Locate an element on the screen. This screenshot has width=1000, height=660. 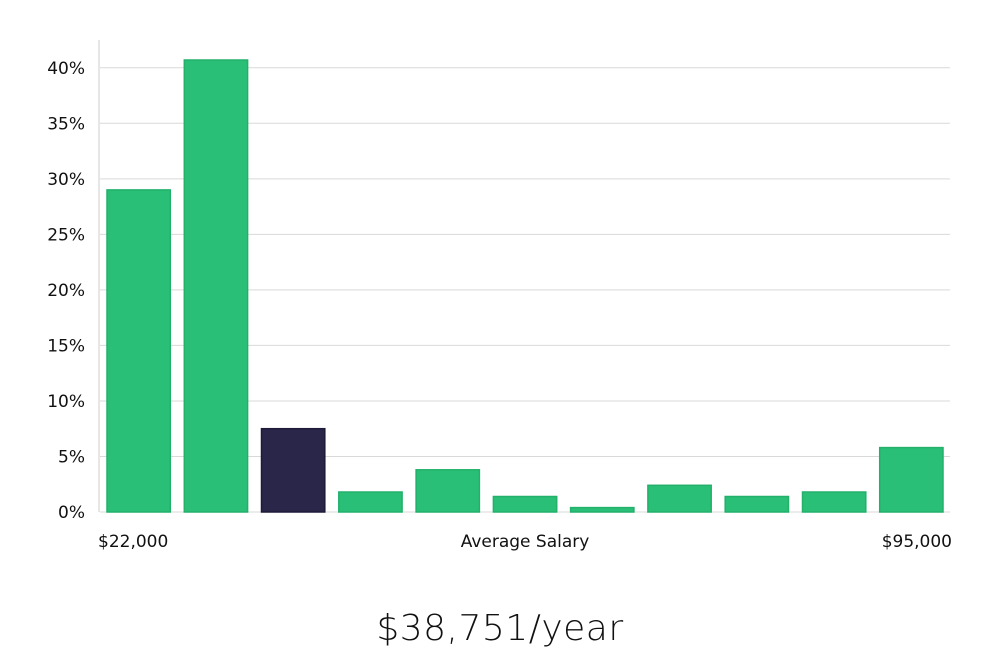
x-axis-title: Average Salary is located at coordinates (525, 542).